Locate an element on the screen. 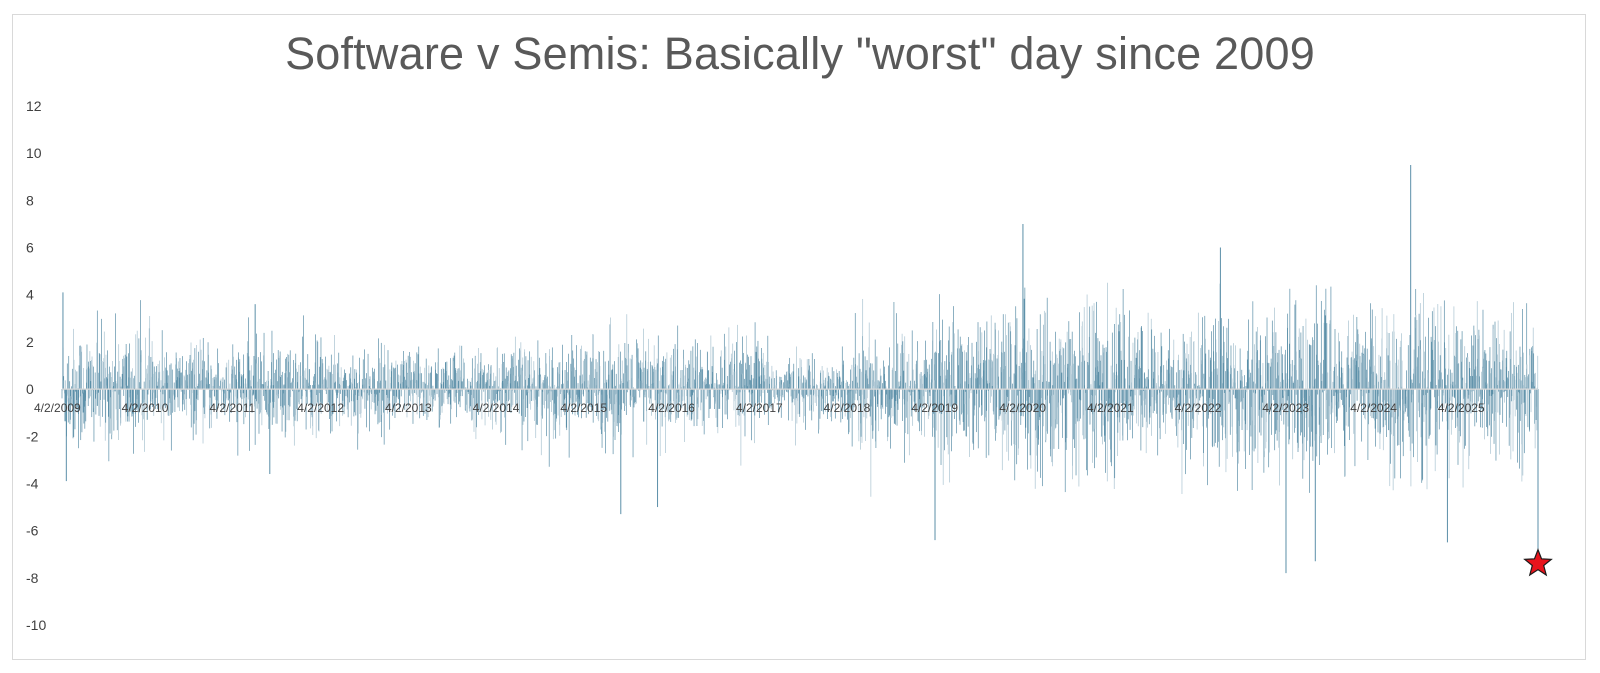 Image resolution: width=1600 pixels, height=673 pixels. x-tick-label: 4/2/2013 is located at coordinates (408, 408).